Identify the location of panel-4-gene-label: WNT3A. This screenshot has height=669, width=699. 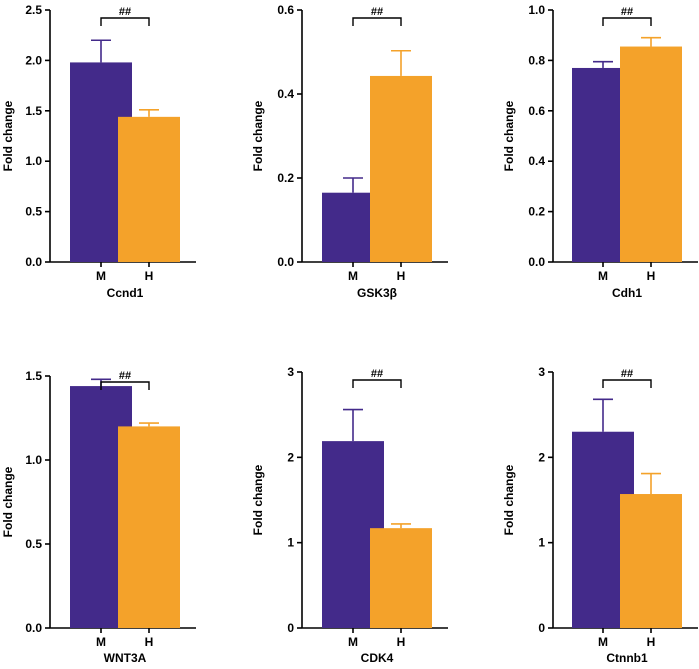
(125, 658).